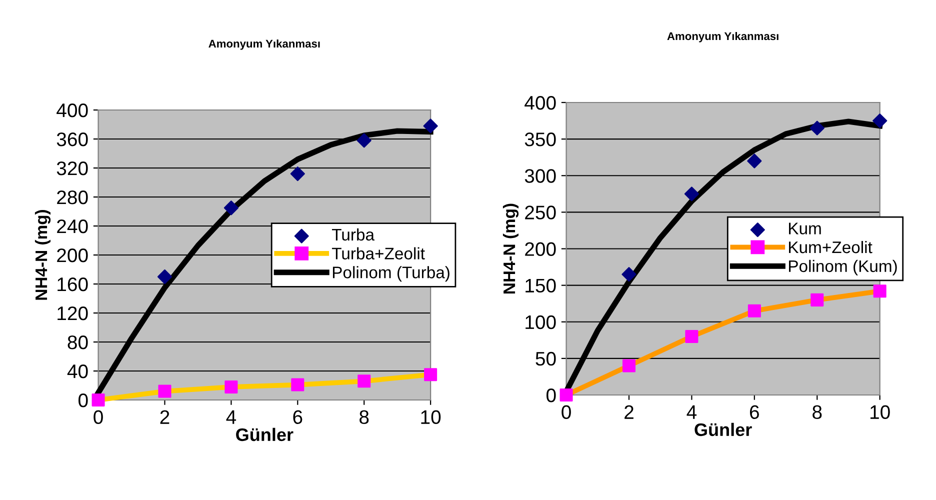  I want to click on legend-label: Kum, so click(805, 228).